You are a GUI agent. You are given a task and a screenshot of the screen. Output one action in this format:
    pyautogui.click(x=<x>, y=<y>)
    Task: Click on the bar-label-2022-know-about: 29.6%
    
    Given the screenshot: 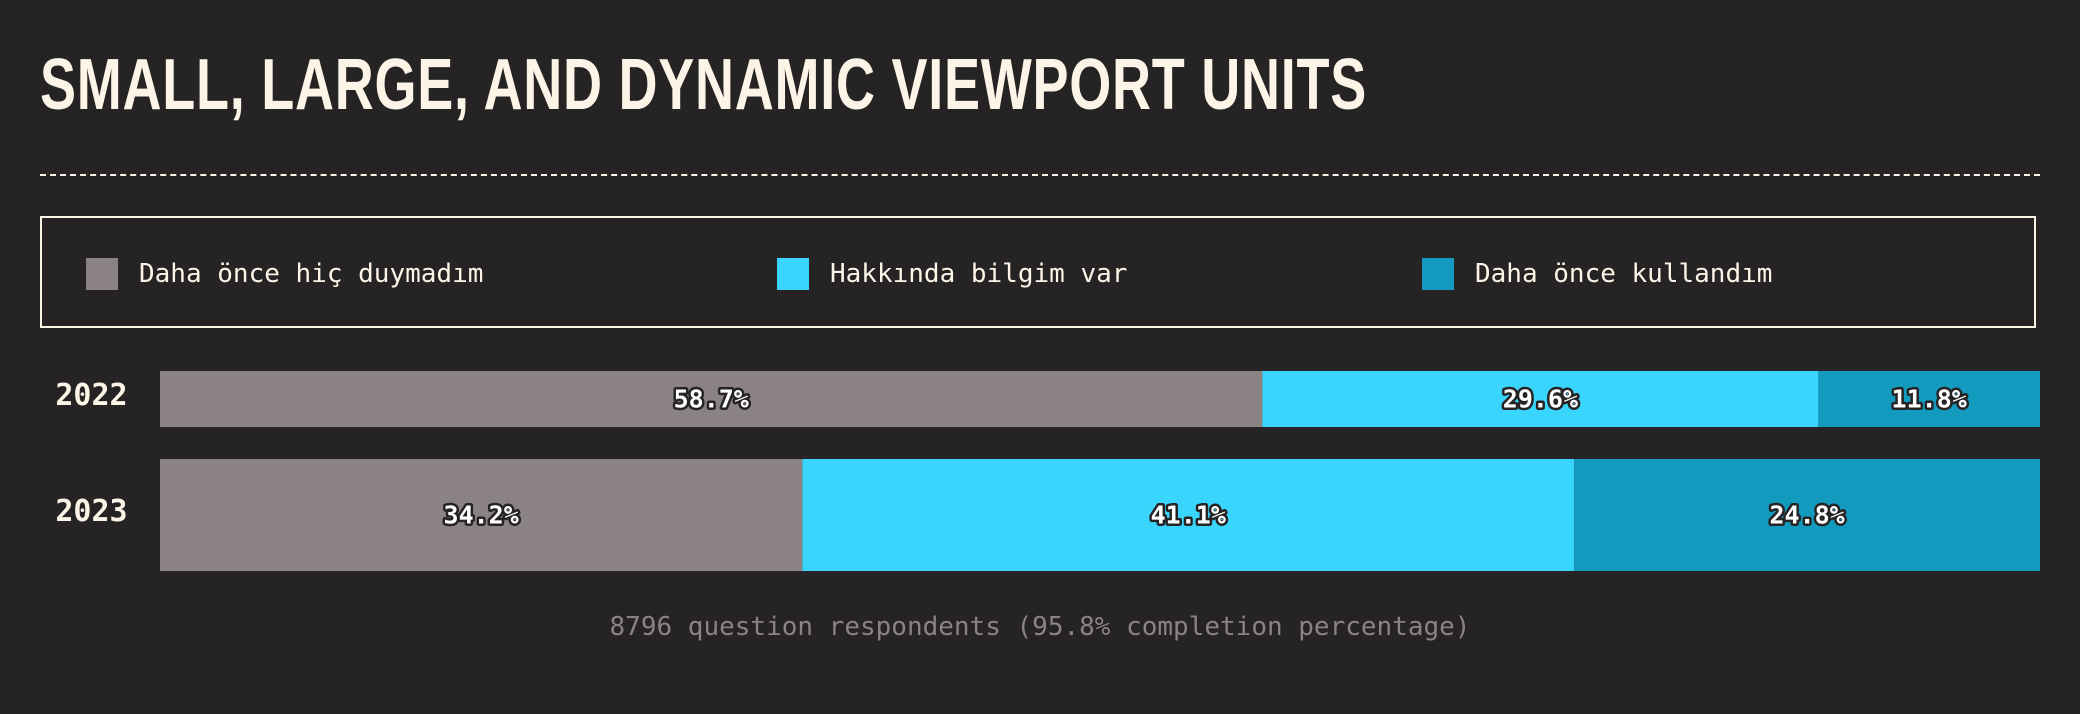 What is the action you would take?
    pyautogui.click(x=1540, y=399)
    